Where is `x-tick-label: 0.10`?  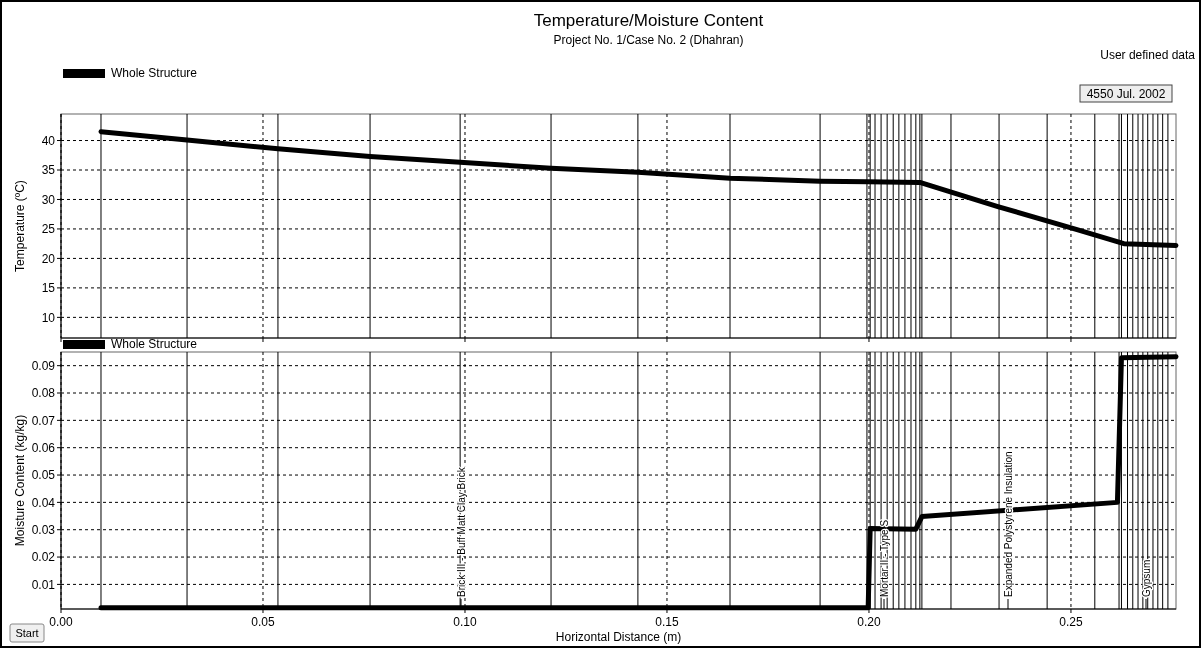
x-tick-label: 0.10 is located at coordinates (465, 622).